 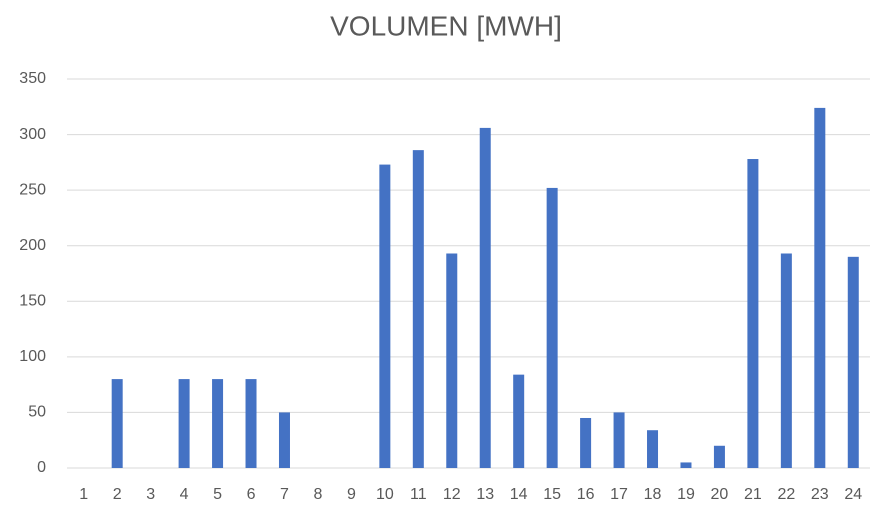 What do you see at coordinates (786, 494) in the screenshot?
I see `x-tick-label: 22` at bounding box center [786, 494].